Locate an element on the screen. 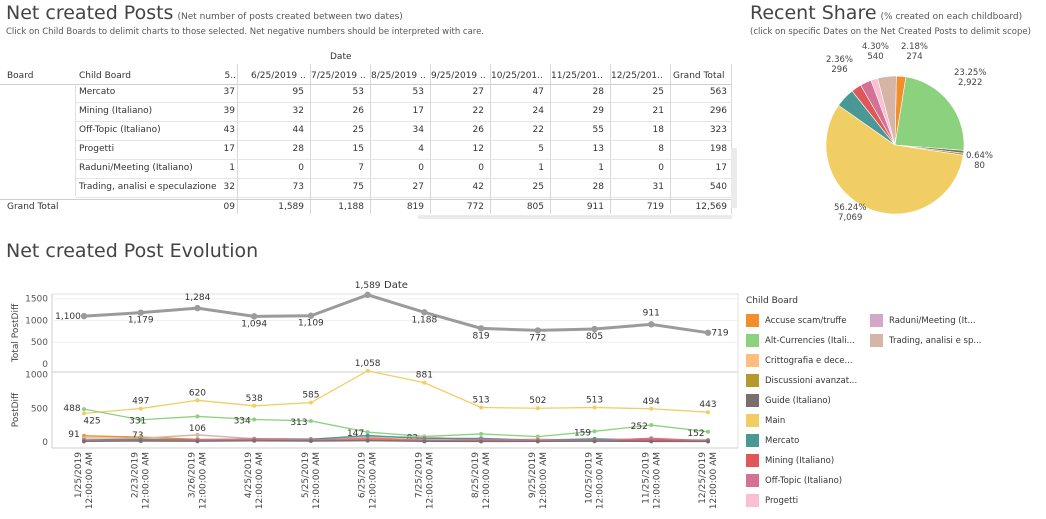  date-column-header: 9/25/2019 .. is located at coordinates (458, 76).